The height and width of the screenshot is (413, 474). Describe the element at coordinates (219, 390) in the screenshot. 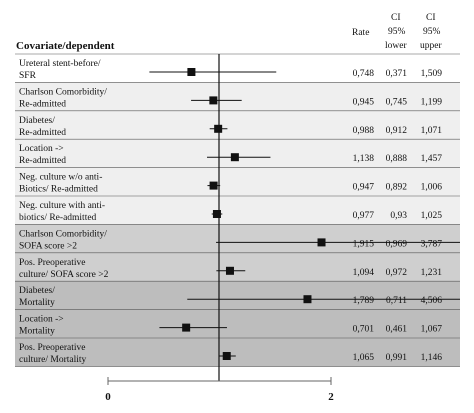

I see `x-axis: 0 2` at that location.